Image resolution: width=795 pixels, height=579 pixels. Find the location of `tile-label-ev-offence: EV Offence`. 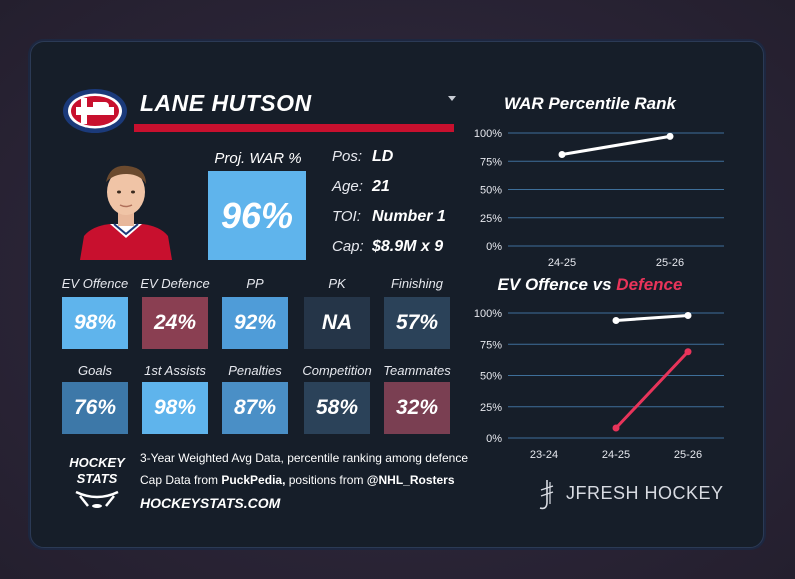

tile-label-ev-offence: EV Offence is located at coordinates (95, 283).